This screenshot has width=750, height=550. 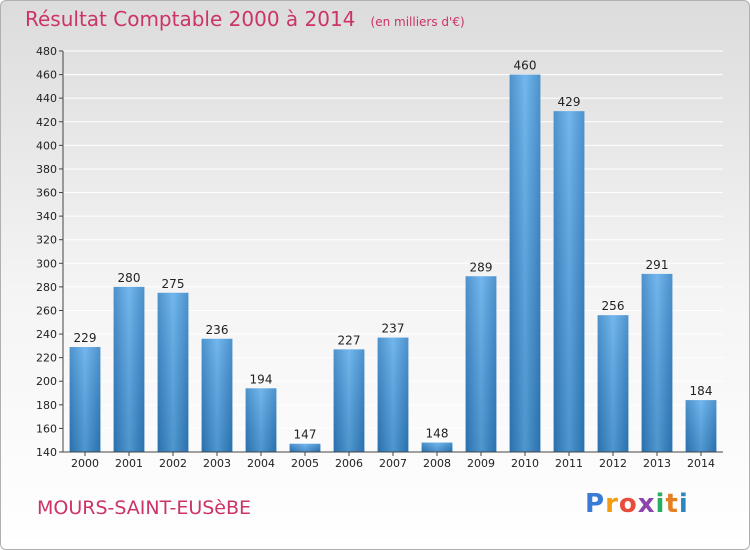 I want to click on y-tick-label: 440, so click(x=46, y=98).